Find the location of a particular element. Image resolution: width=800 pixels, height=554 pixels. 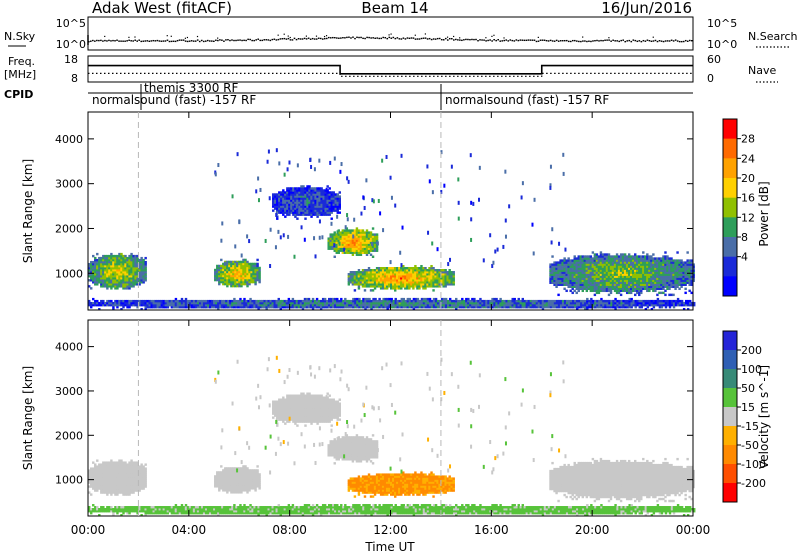

nsky-outlier is located at coordinates (324, 36).